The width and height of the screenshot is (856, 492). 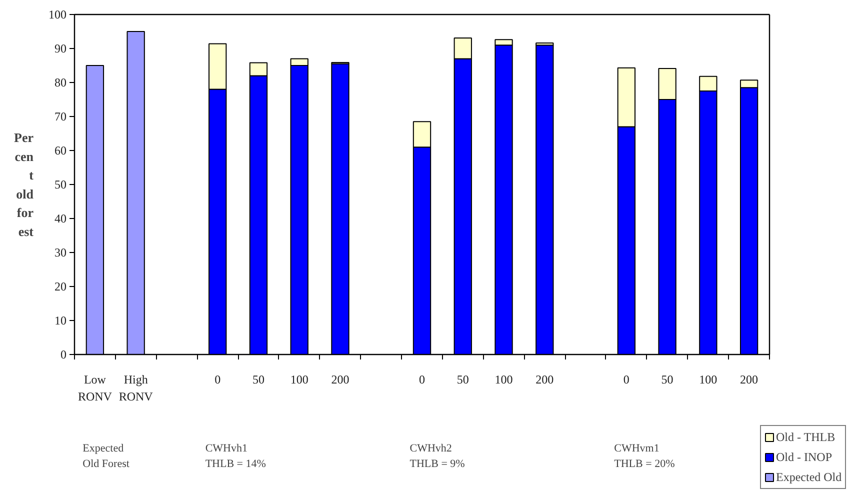 What do you see at coordinates (60, 253) in the screenshot?
I see `y-tick-label: 30` at bounding box center [60, 253].